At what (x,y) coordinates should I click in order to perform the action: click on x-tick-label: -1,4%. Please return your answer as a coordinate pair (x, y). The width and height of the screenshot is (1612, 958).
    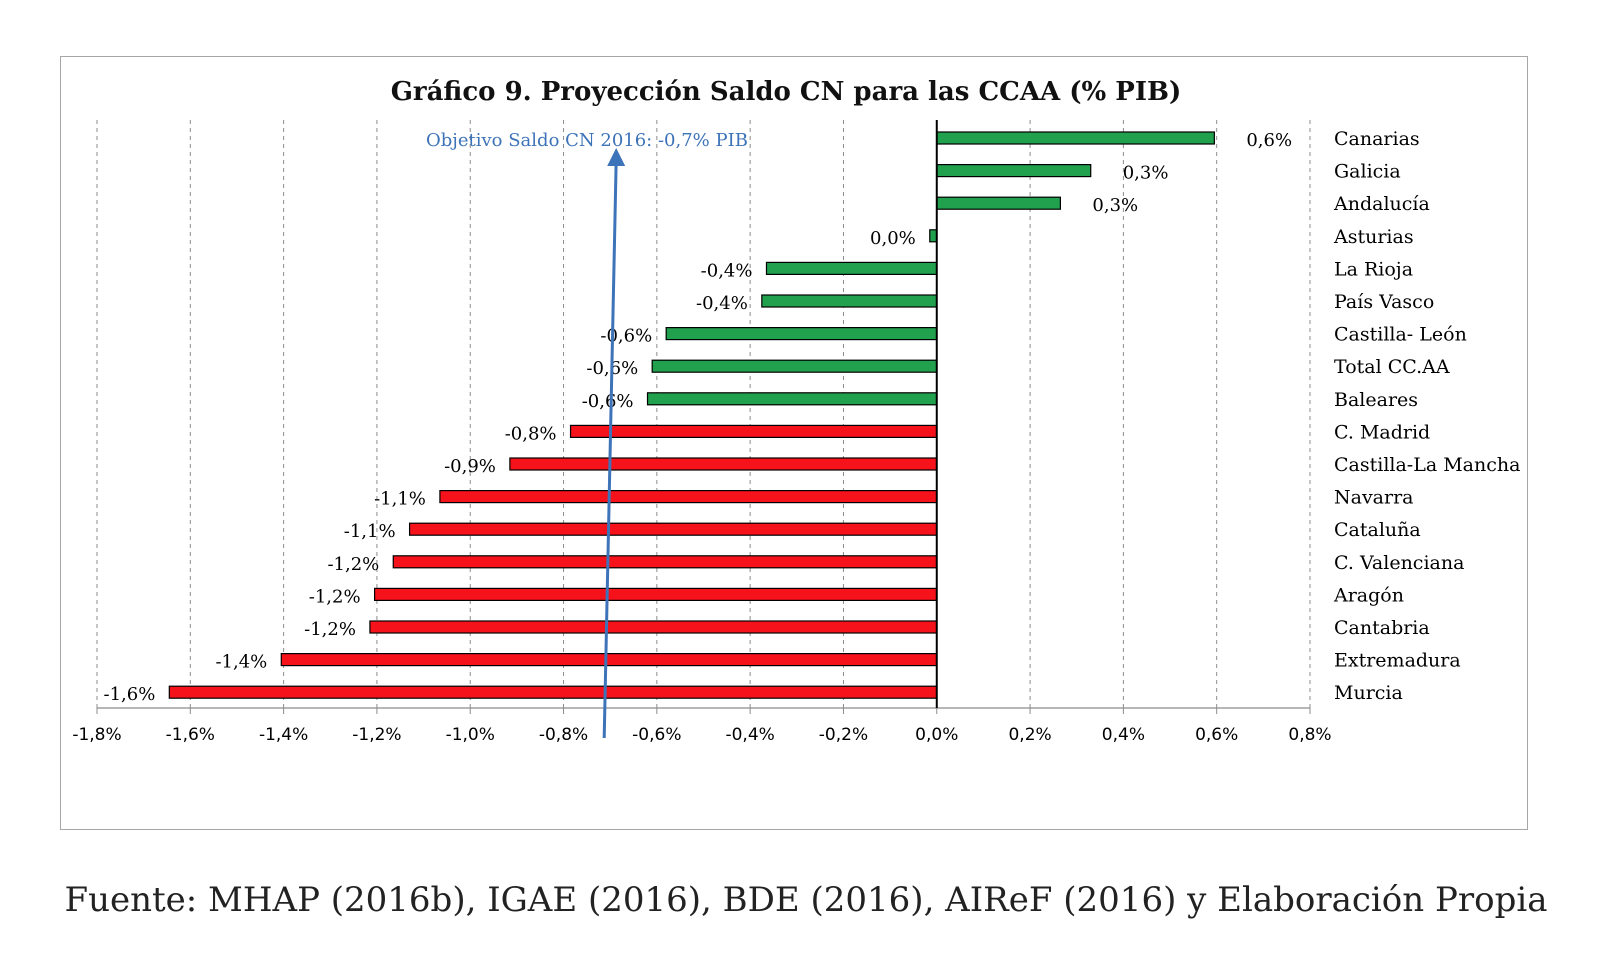
    Looking at the image, I should click on (283, 735).